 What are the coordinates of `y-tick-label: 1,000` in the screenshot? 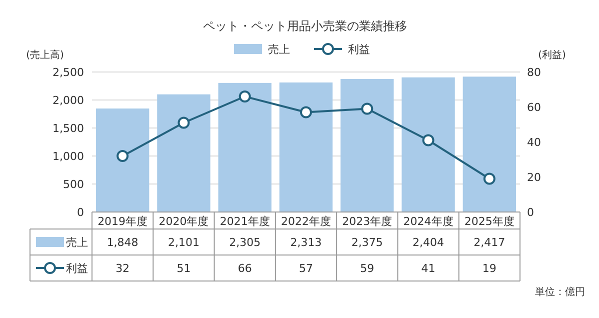 It's located at (68, 156).